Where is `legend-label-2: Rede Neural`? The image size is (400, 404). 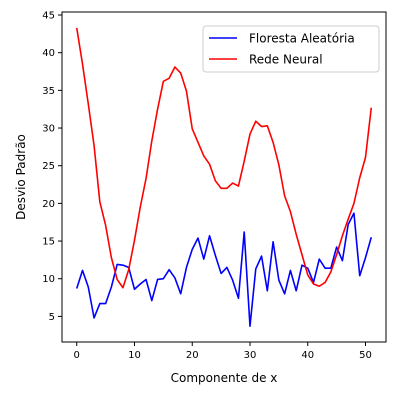
legend-label-2: Rede Neural is located at coordinates (286, 60).